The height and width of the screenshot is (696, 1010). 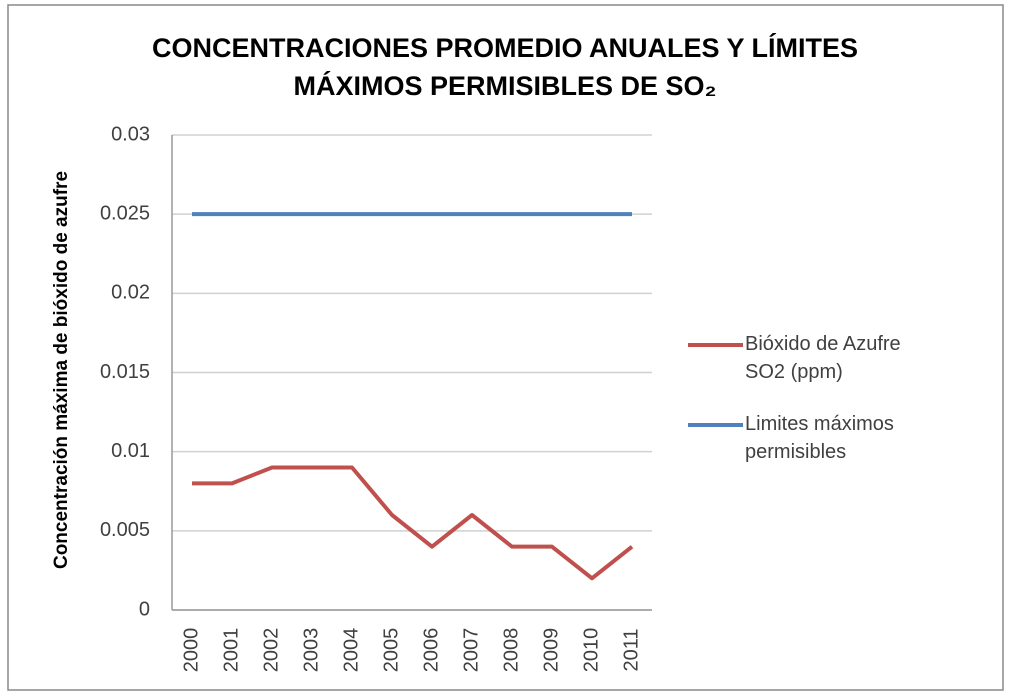 I want to click on x-tick-label: 2003, so click(x=311, y=650).